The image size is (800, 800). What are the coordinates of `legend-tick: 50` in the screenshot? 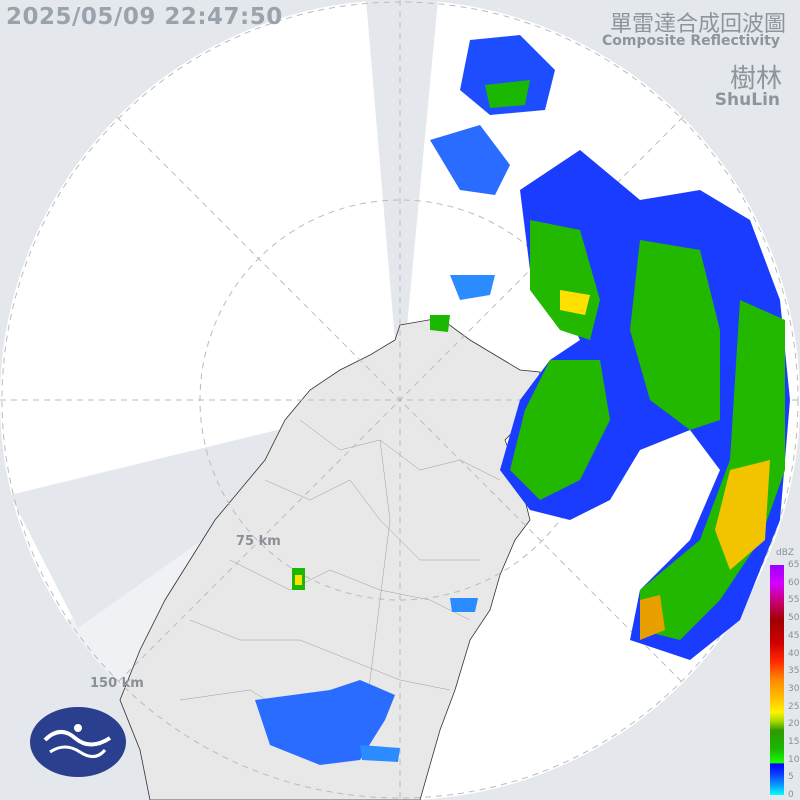 It's located at (794, 618).